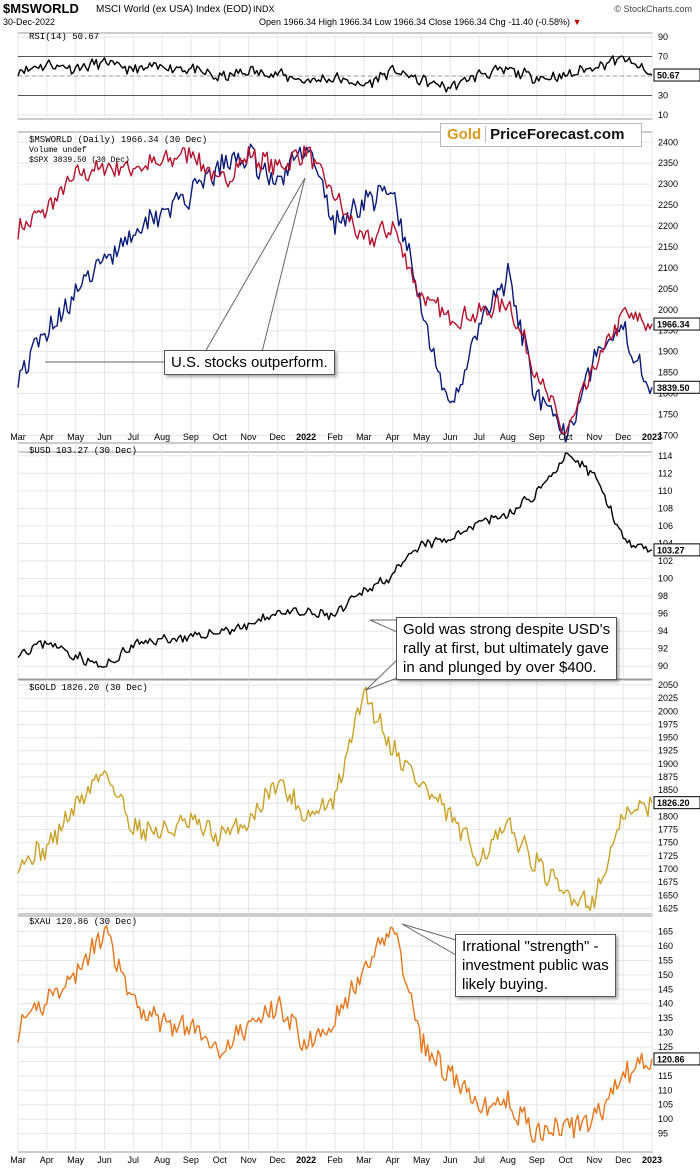 The width and height of the screenshot is (700, 1170). What do you see at coordinates (668, 373) in the screenshot?
I see `stocks-tick-label: 1850` at bounding box center [668, 373].